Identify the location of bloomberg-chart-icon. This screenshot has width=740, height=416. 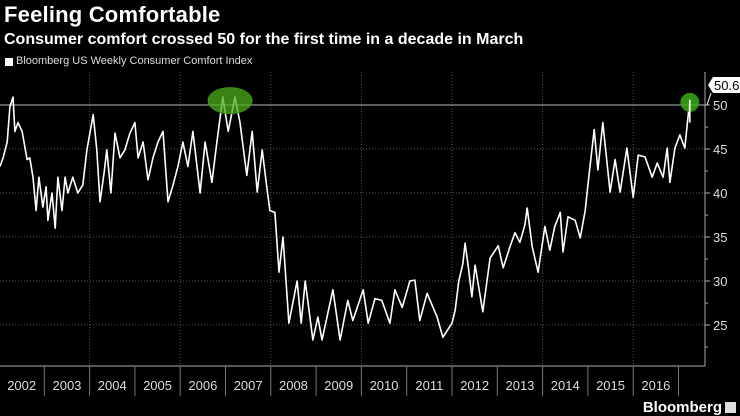
(730, 407).